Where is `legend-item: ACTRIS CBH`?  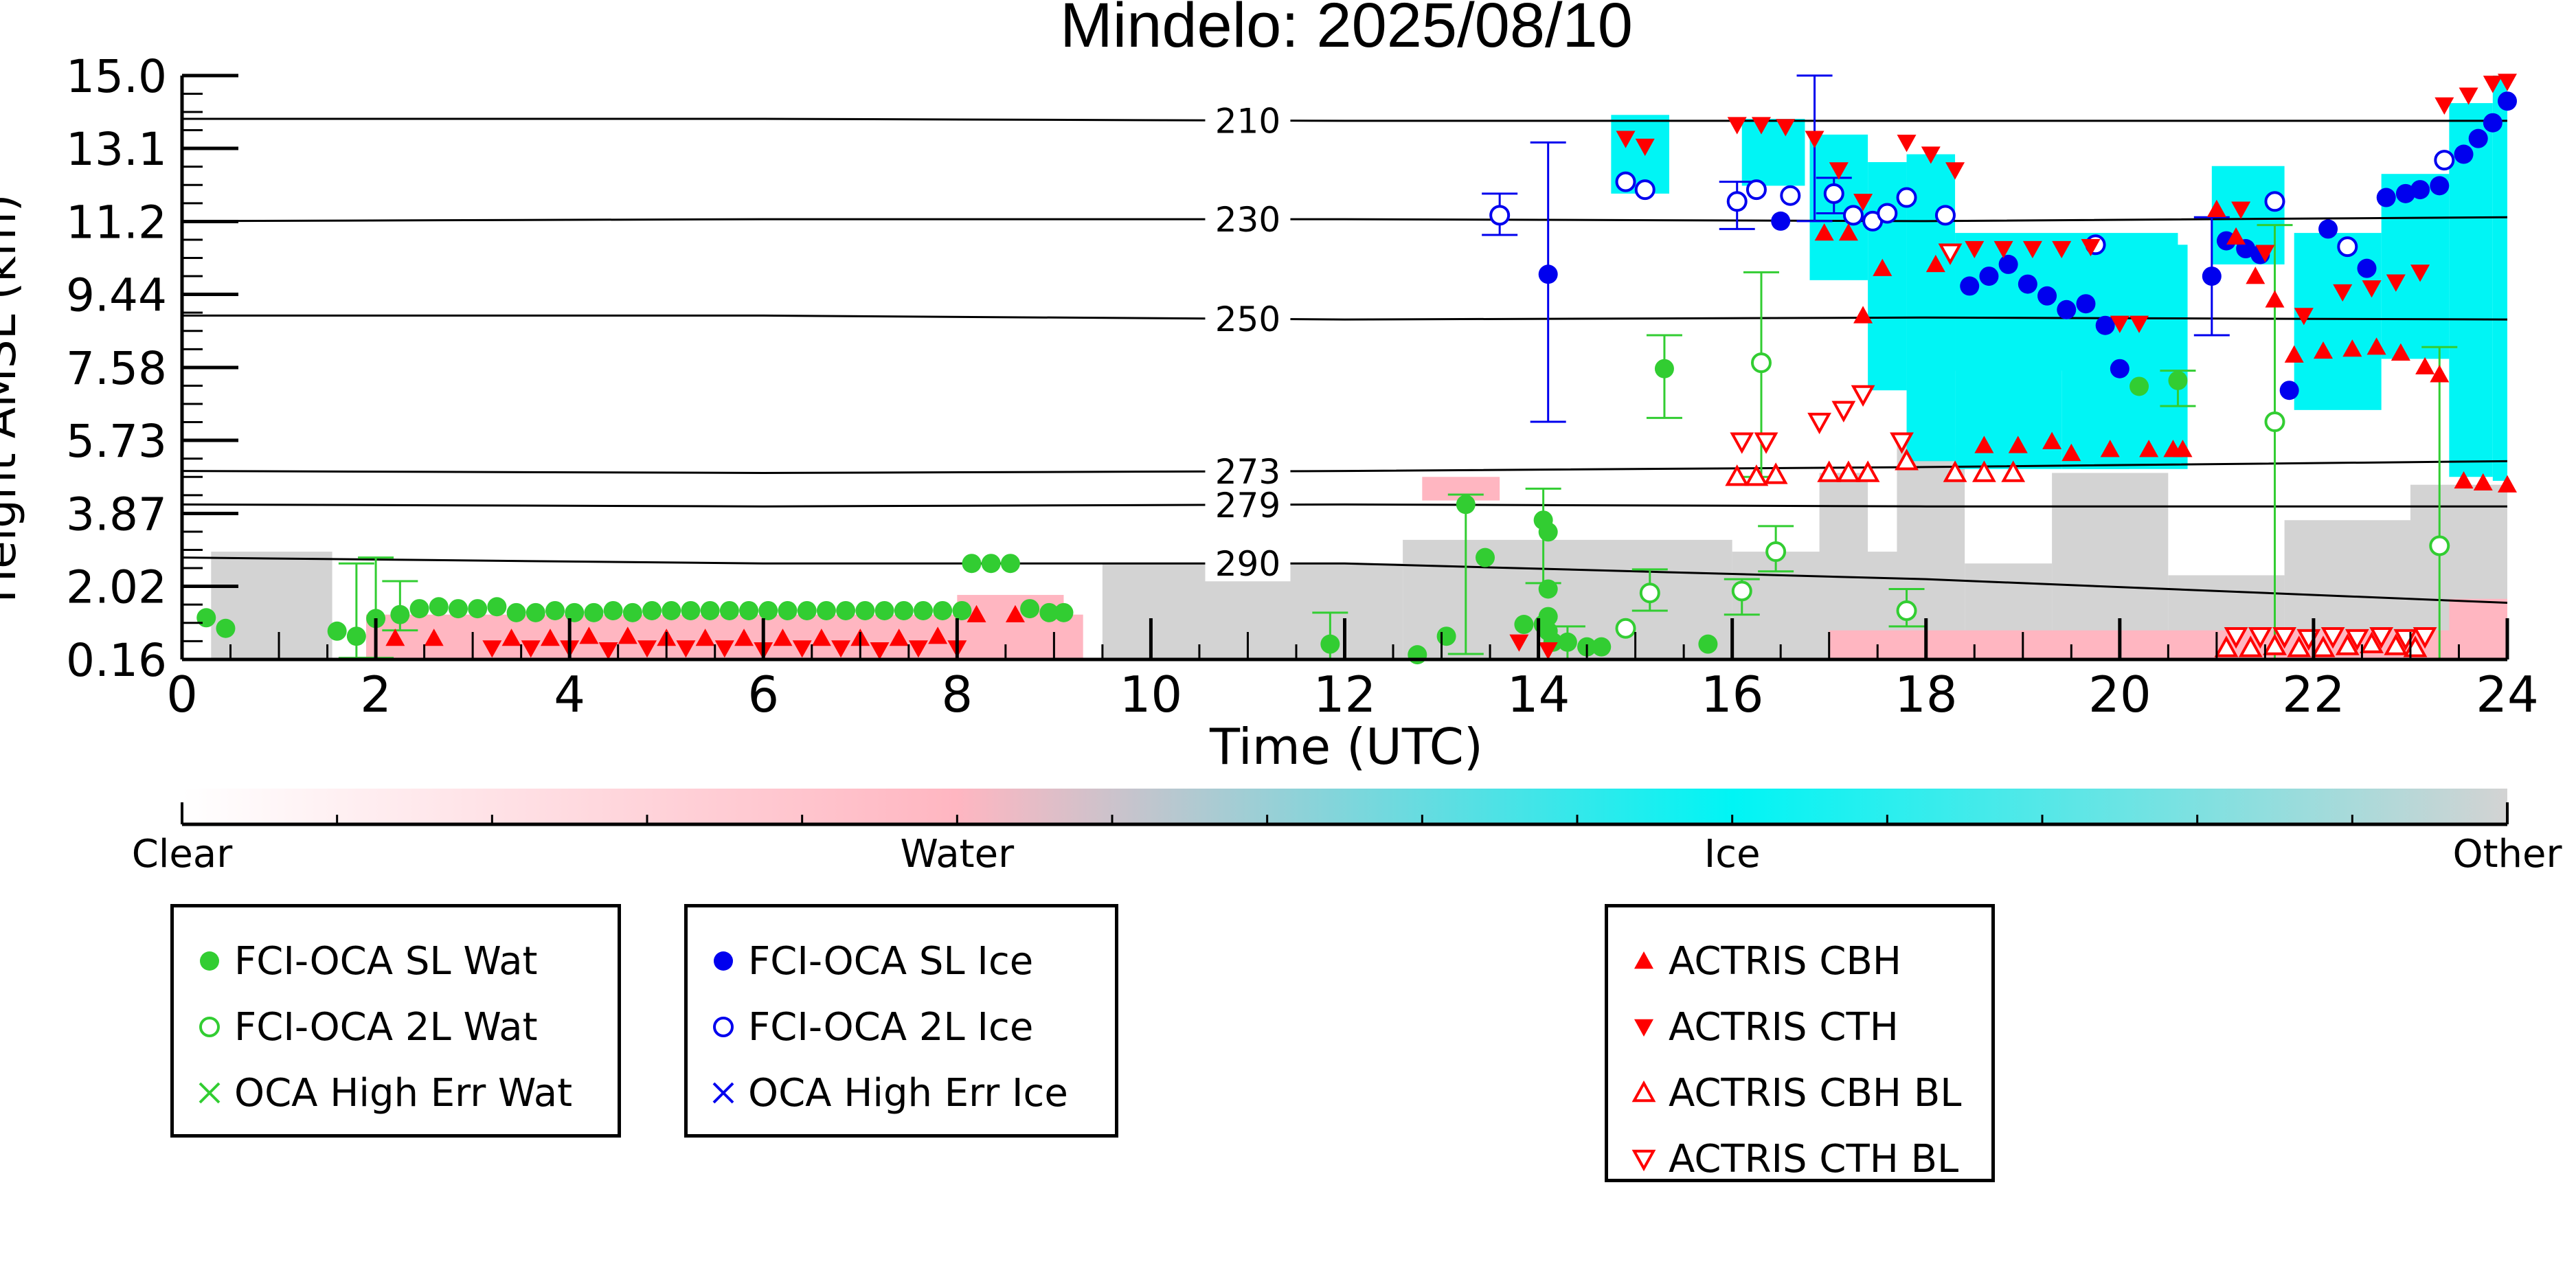
legend-item: ACTRIS CBH is located at coordinates (1809, 961).